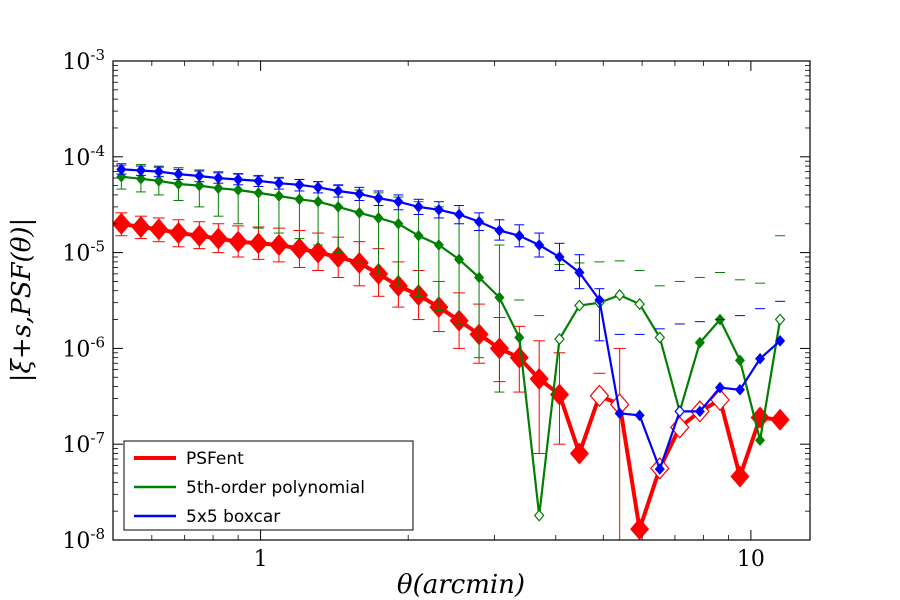 The image size is (900, 600). Describe the element at coordinates (261, 559) in the screenshot. I see `x-tick-label: 1` at that location.